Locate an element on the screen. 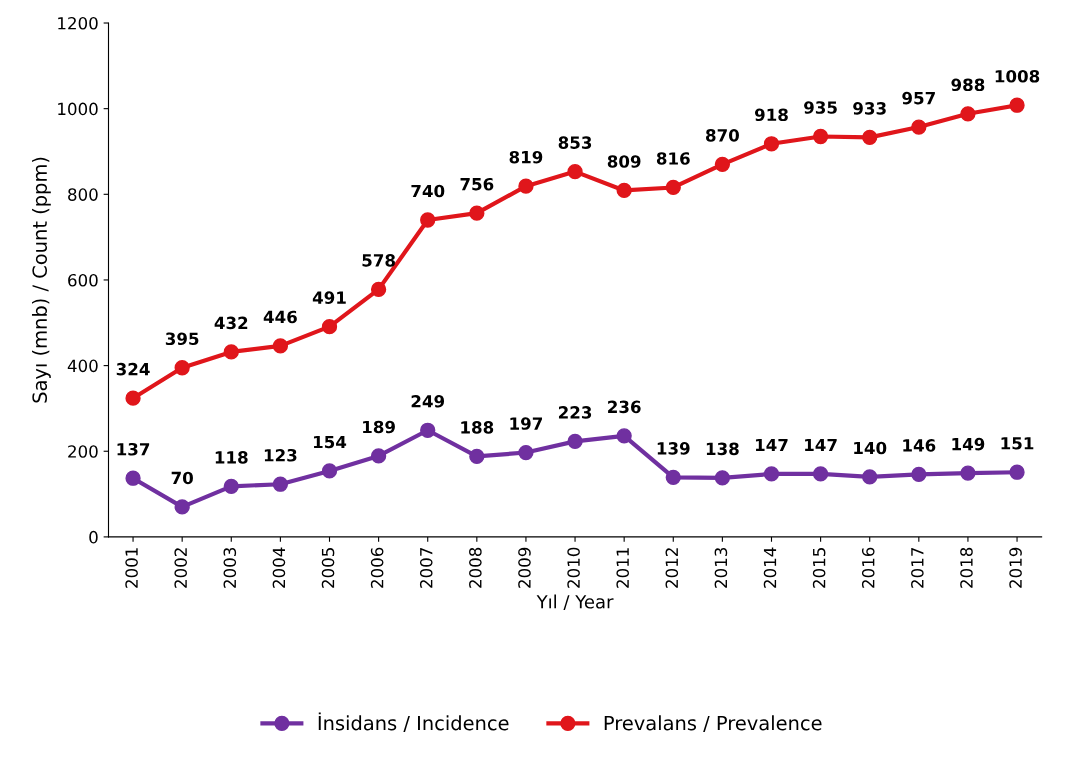 The image size is (1085, 767). y-tick-label: 800 is located at coordinates (83, 194).